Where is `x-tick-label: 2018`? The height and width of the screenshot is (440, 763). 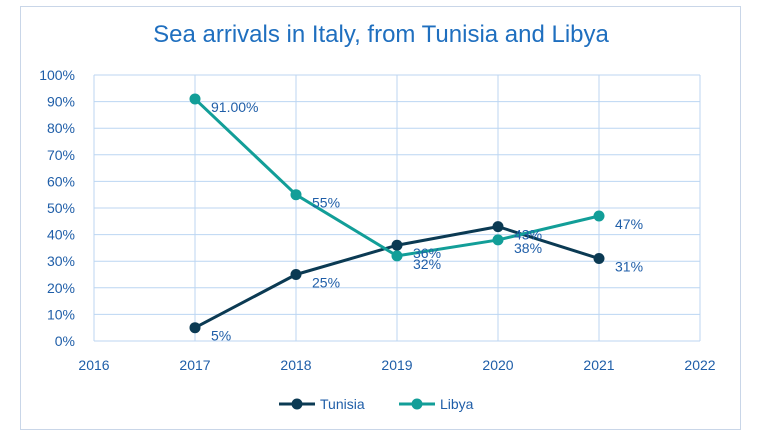 x-tick-label: 2018 is located at coordinates (295, 365).